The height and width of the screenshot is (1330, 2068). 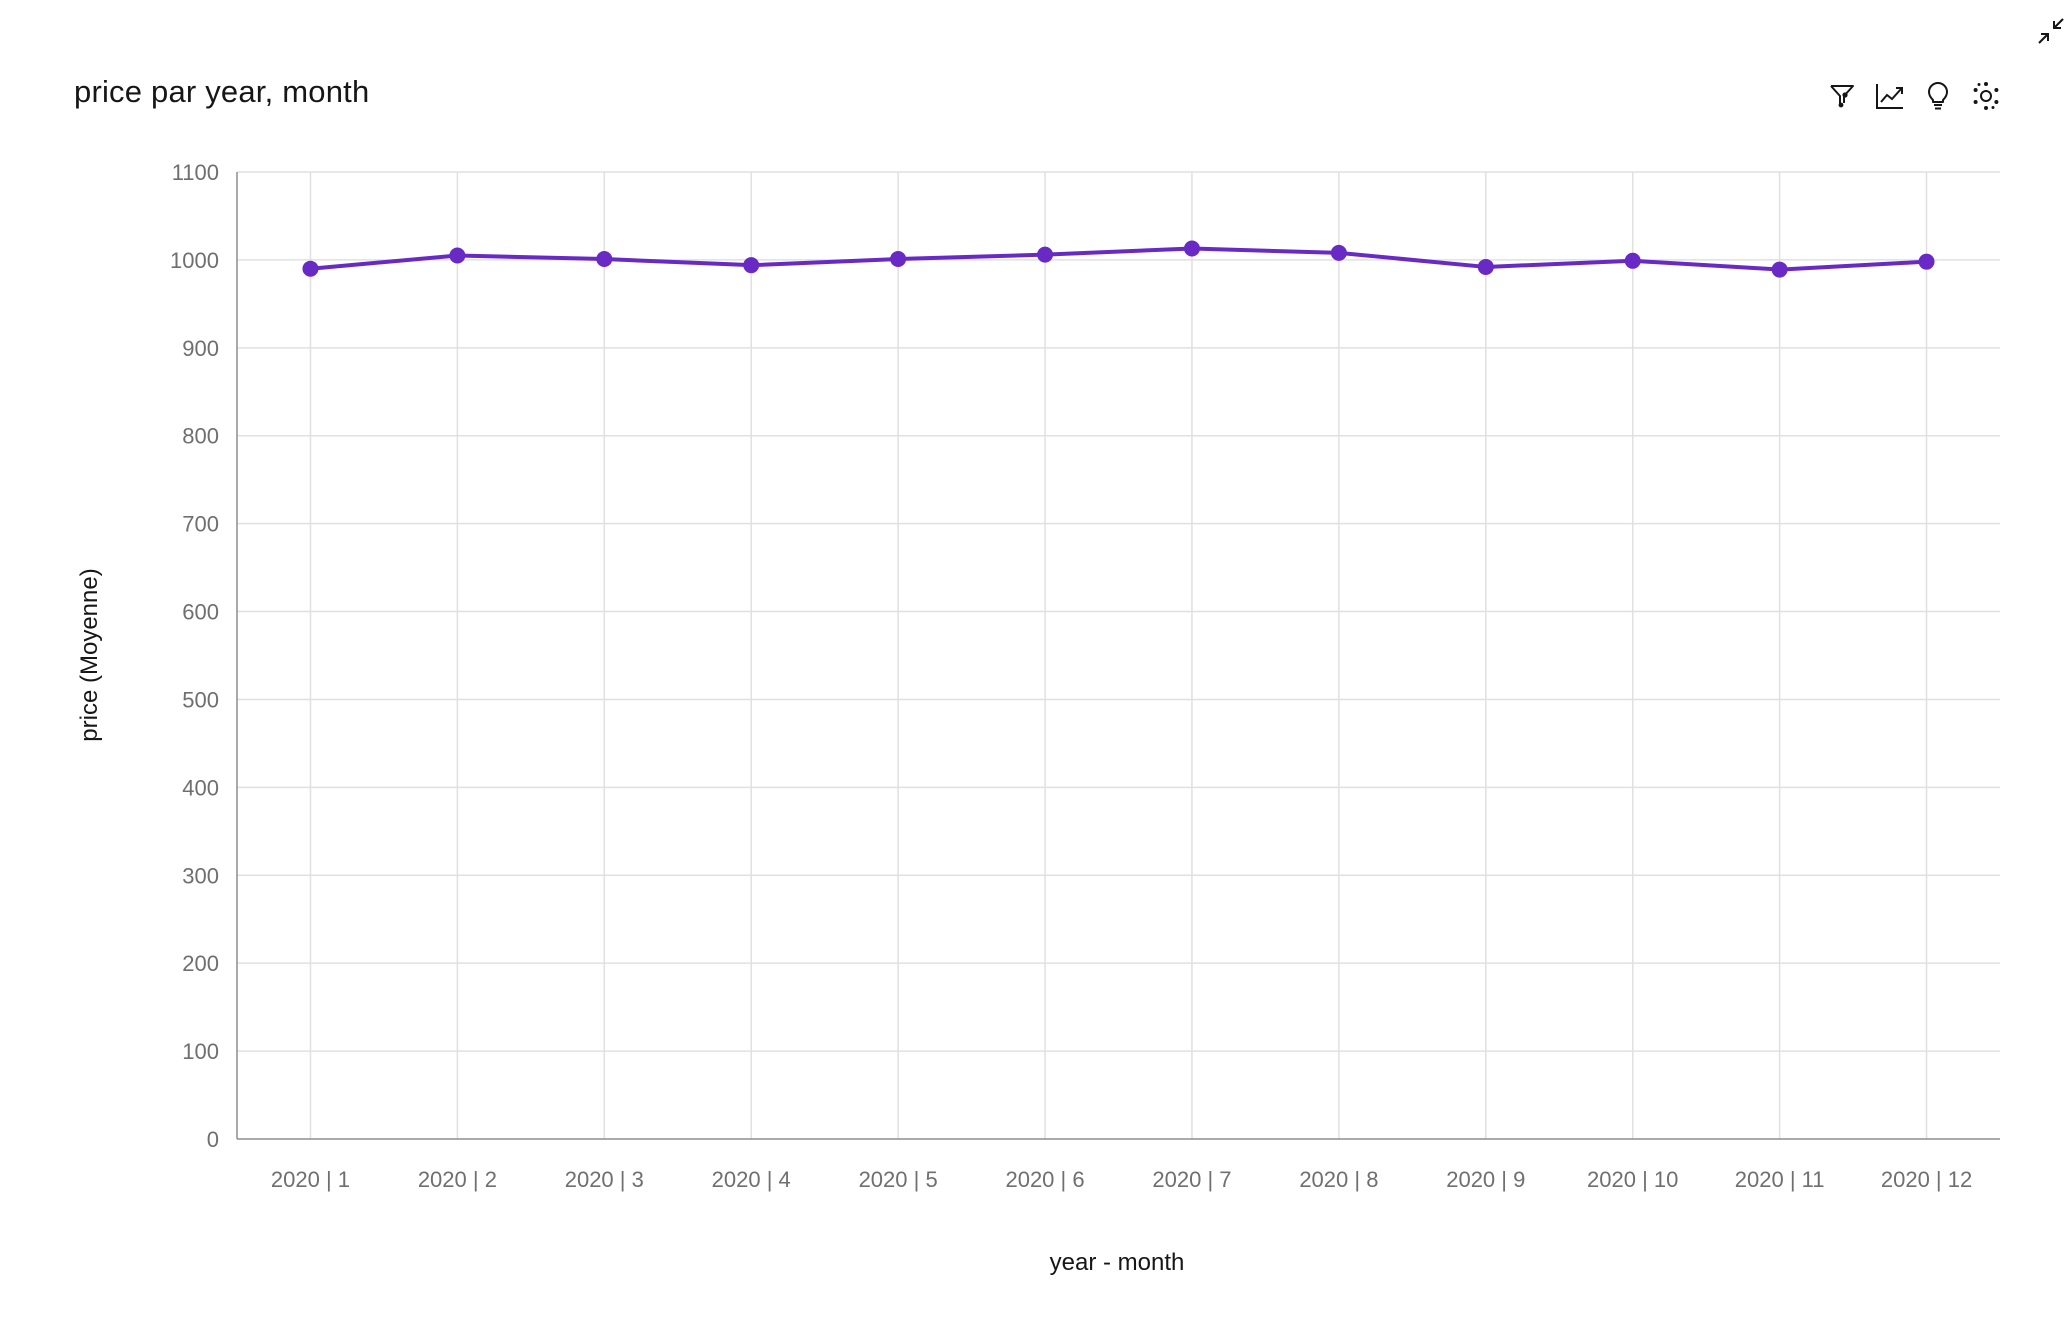 I want to click on minimize-icon, so click(x=2051, y=31).